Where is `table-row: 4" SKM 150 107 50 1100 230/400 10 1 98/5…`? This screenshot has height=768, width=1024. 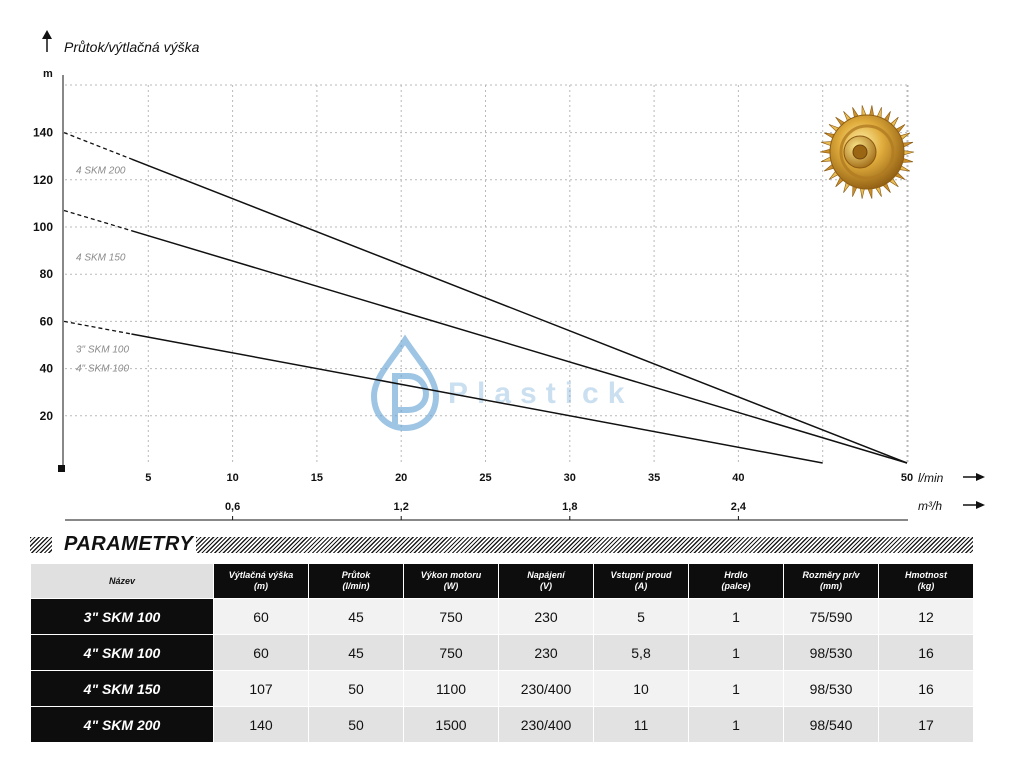
table-row: 4" SKM 150 107 50 1100 230/400 10 1 98/5… is located at coordinates (502, 688).